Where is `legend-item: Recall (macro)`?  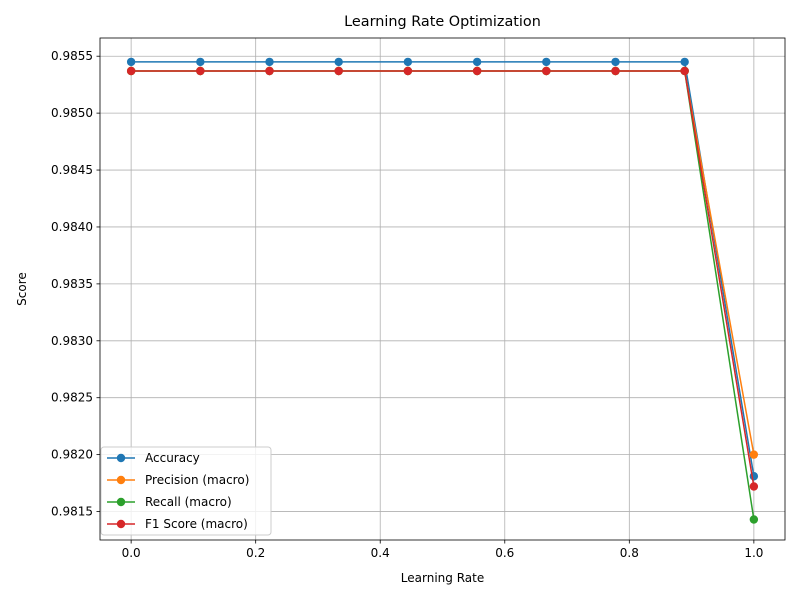 legend-item: Recall (macro) is located at coordinates (169, 502).